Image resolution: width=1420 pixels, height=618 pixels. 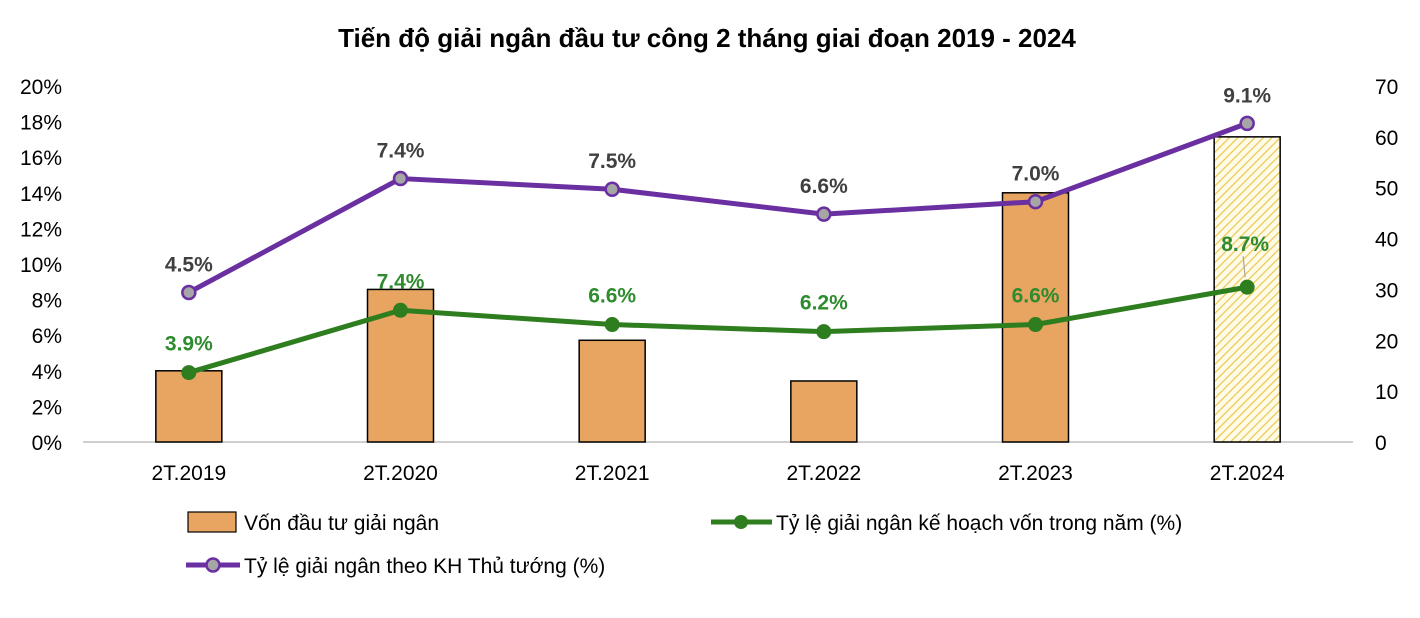 I want to click on green-series-line, so click(x=718, y=329).